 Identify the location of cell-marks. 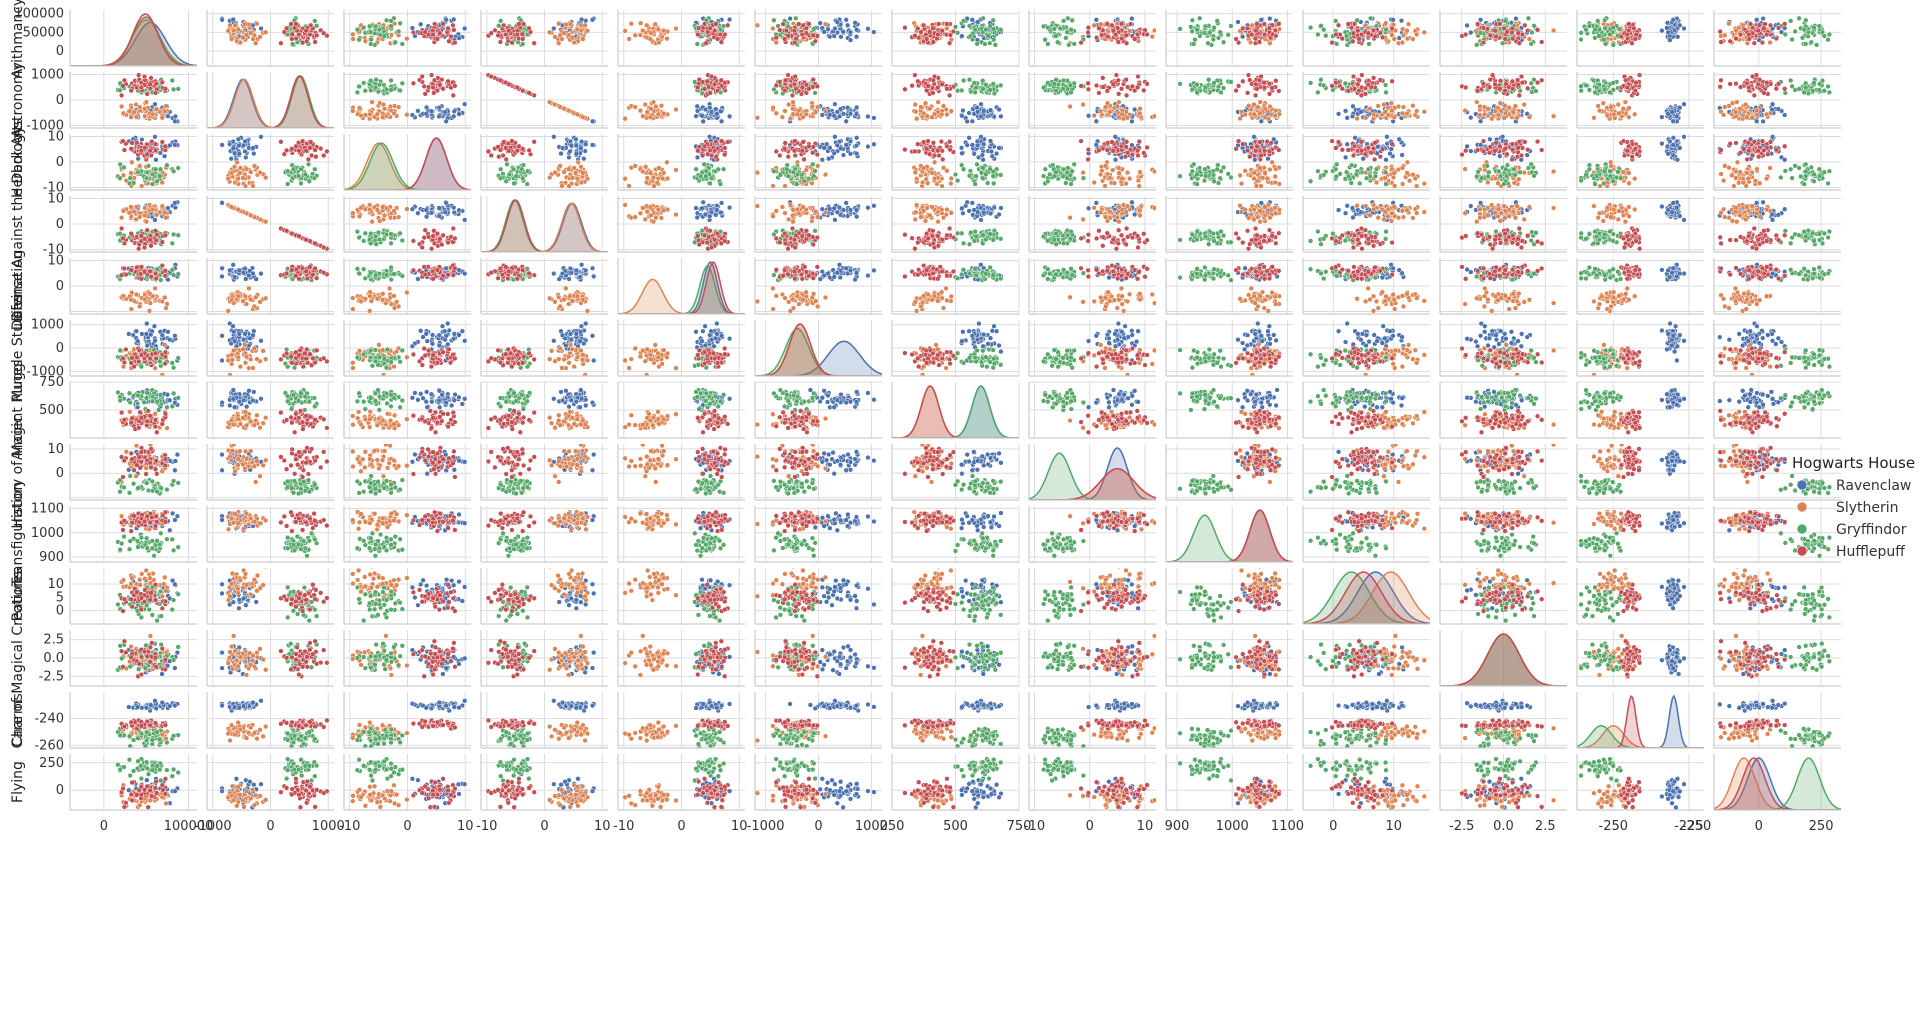
(1107, 98).